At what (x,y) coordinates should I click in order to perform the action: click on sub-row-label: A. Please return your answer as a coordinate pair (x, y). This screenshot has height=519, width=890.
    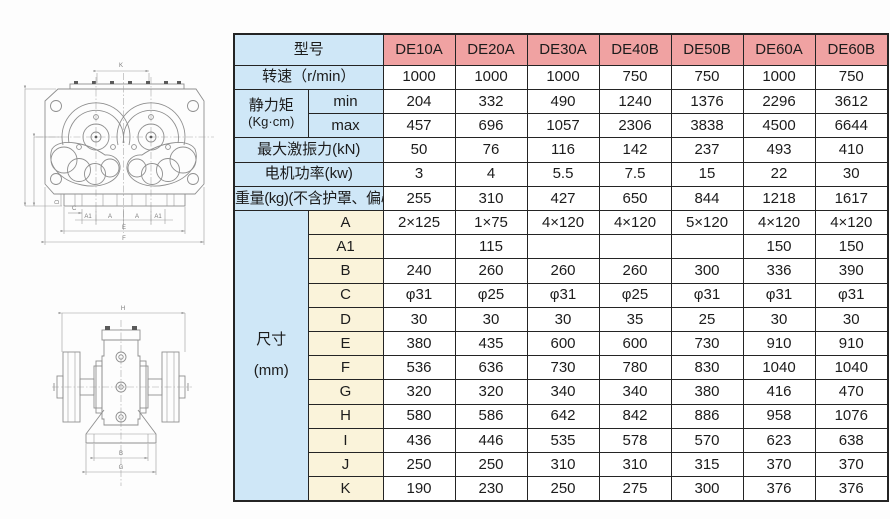
    Looking at the image, I should click on (345, 222).